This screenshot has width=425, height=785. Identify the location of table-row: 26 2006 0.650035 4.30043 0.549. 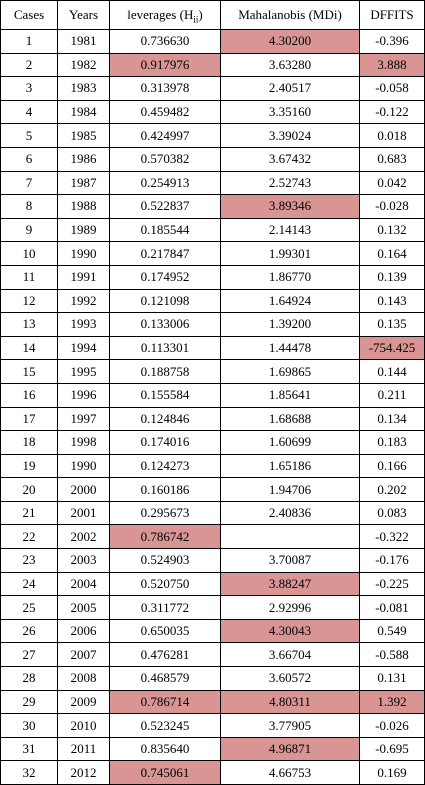
(212, 631).